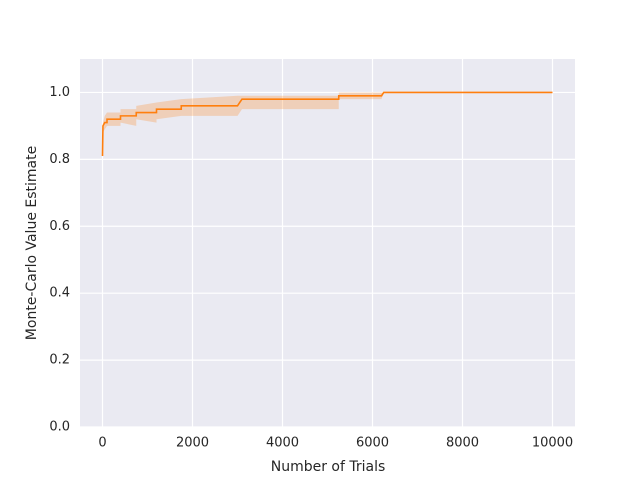 This screenshot has height=484, width=640. What do you see at coordinates (59, 226) in the screenshot?
I see `y-tick-label: 0.6` at bounding box center [59, 226].